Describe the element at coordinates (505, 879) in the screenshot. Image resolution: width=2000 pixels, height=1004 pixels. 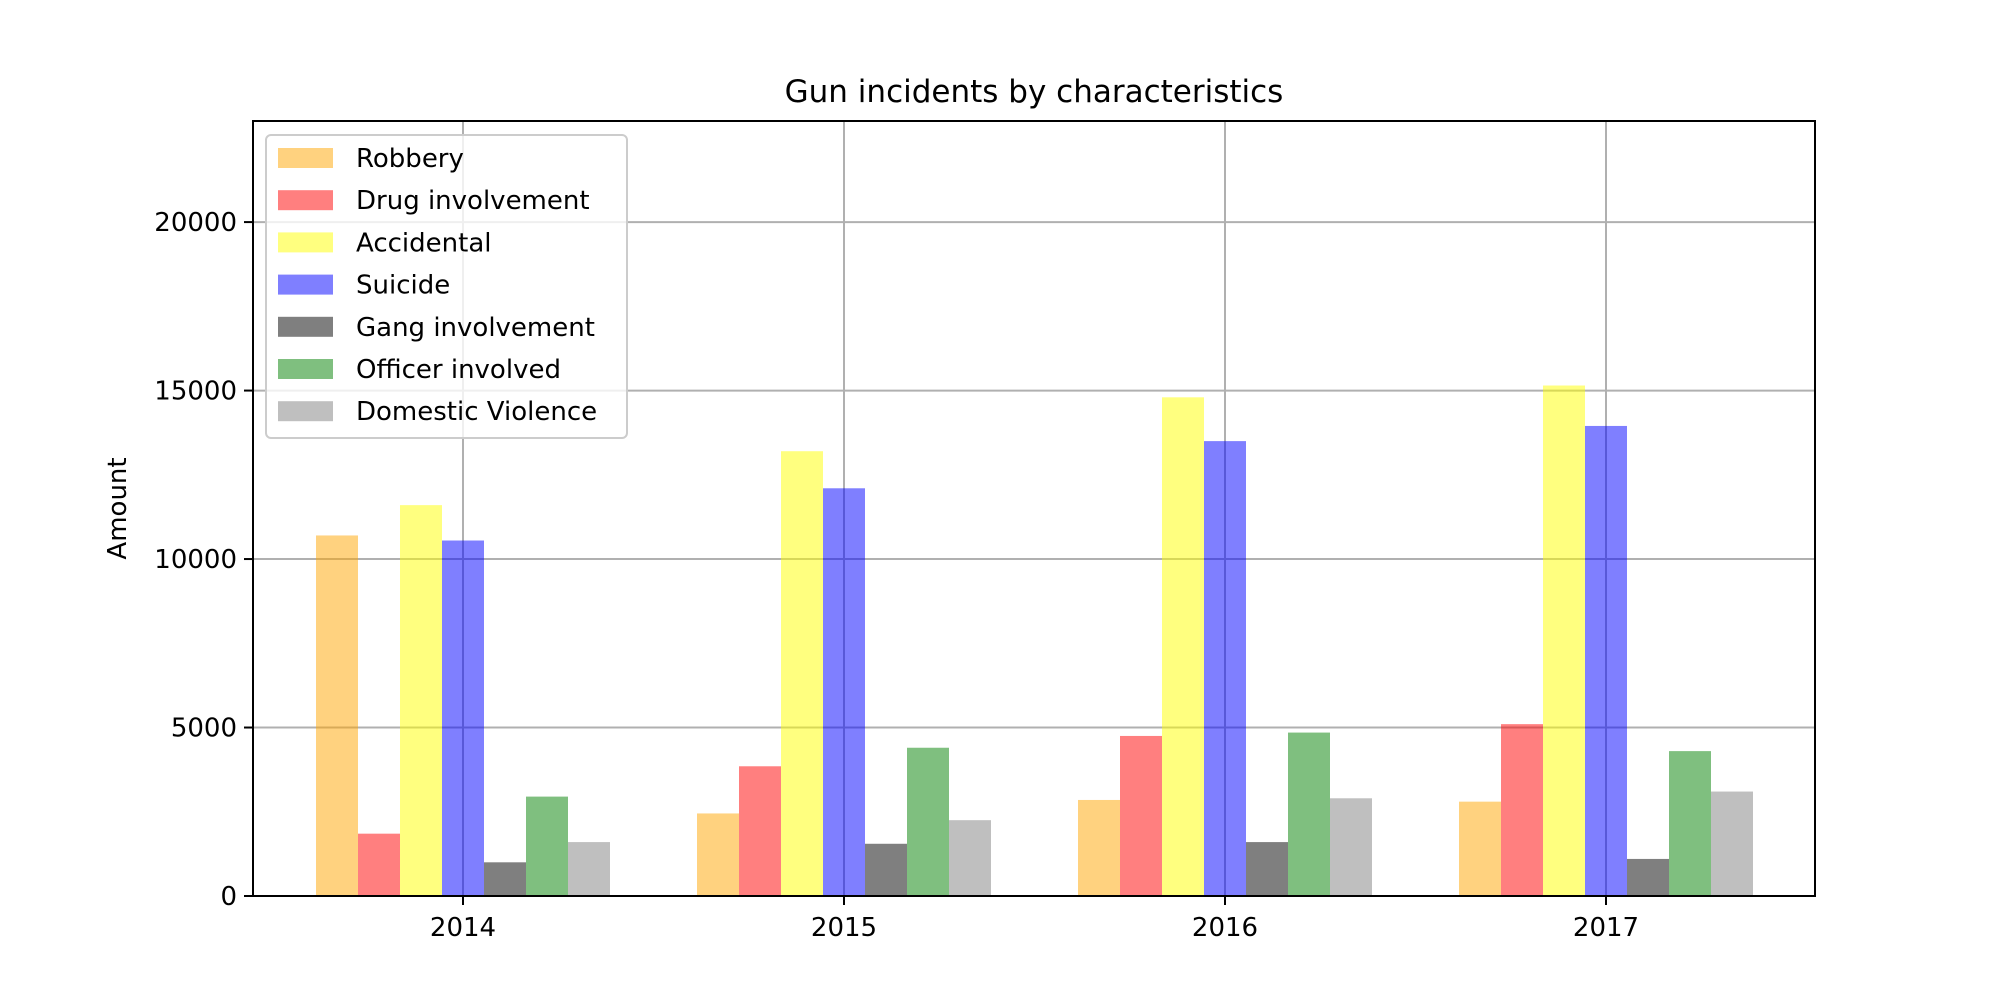
I see `bar-gang-involvement-2014` at that location.